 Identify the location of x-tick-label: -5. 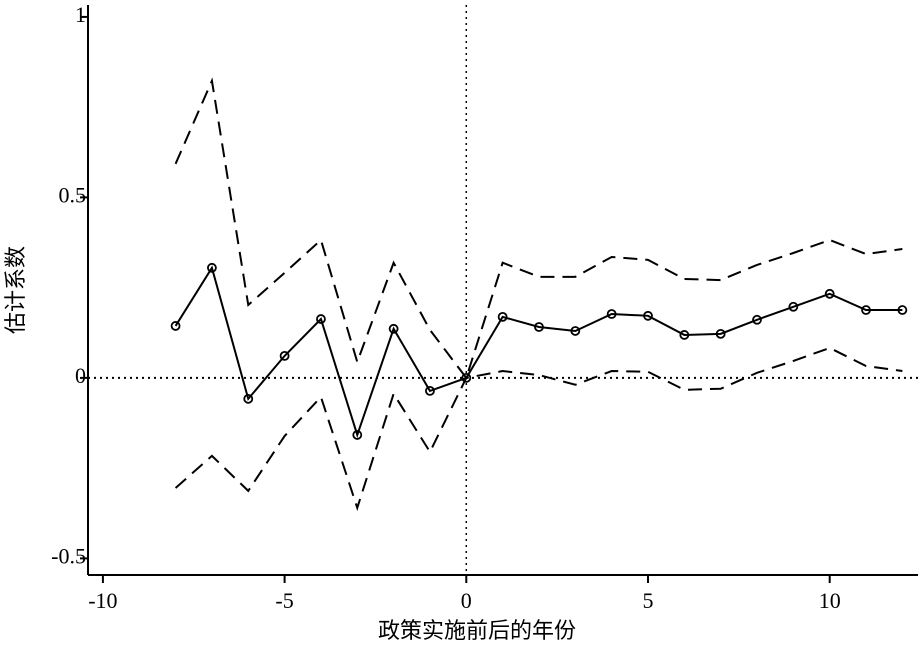
(284, 600).